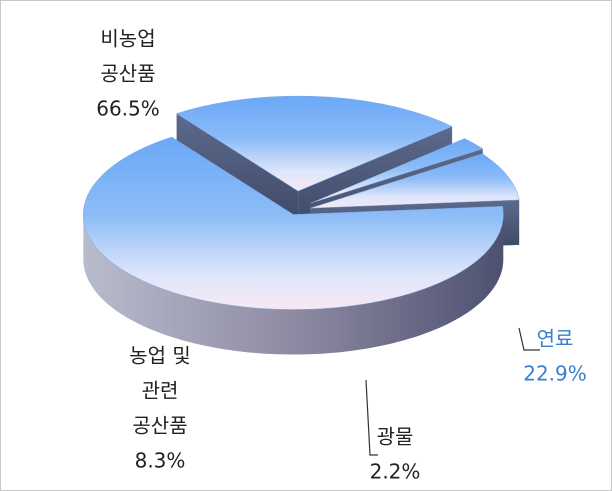 The image size is (612, 491). I want to click on slice-label: 비농업, so click(127, 39).